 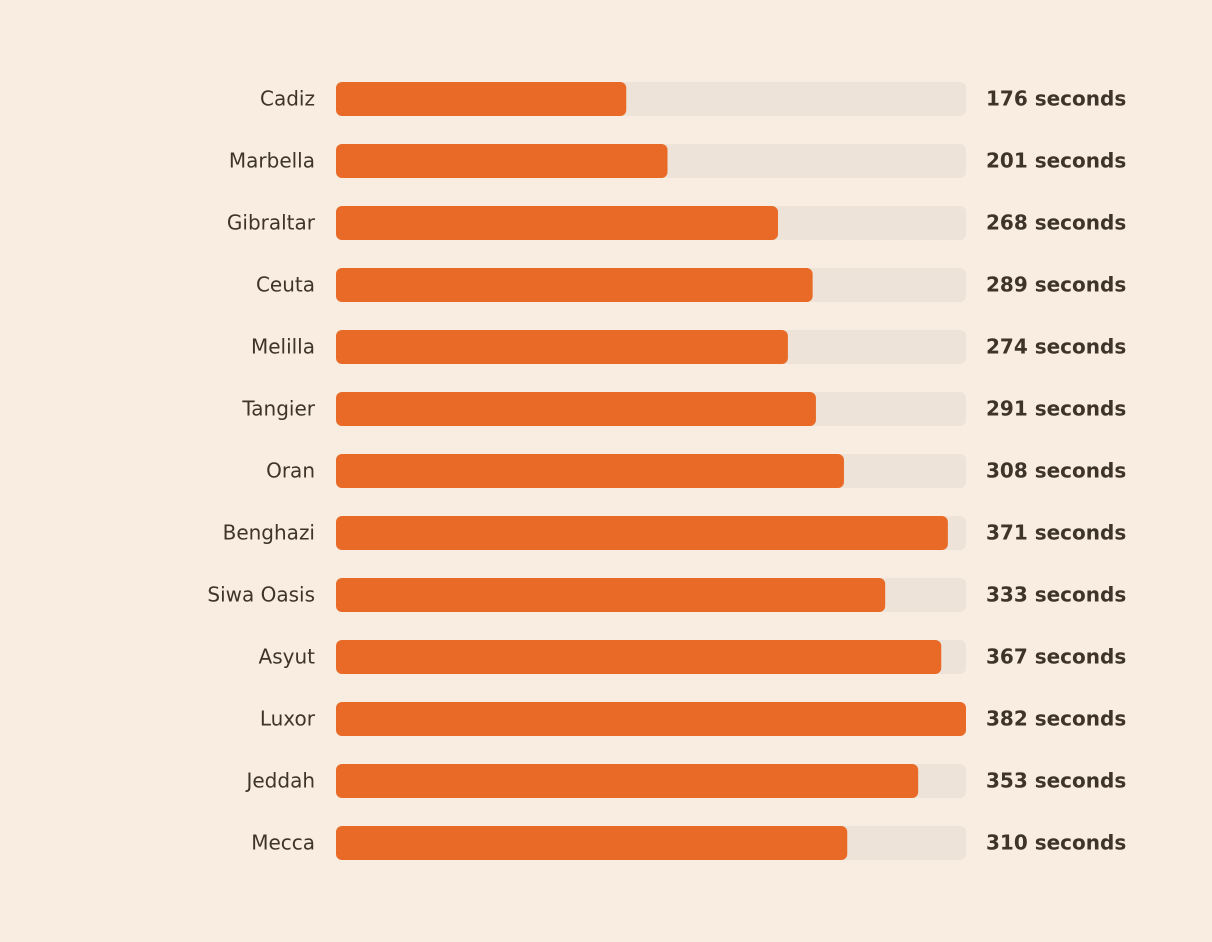 What do you see at coordinates (1056, 223) in the screenshot?
I see `value-label: 268 seconds` at bounding box center [1056, 223].